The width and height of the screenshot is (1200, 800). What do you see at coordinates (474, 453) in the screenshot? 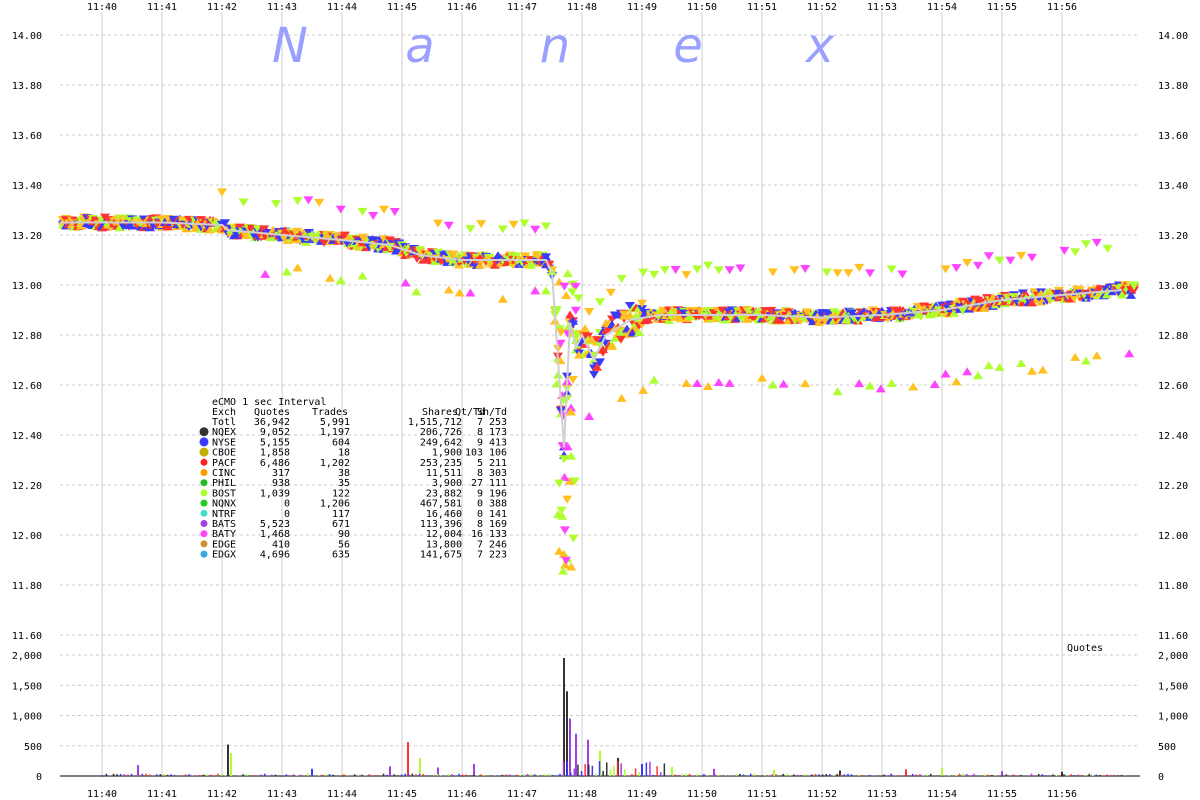
I see `legend-cell: 103` at bounding box center [474, 453].